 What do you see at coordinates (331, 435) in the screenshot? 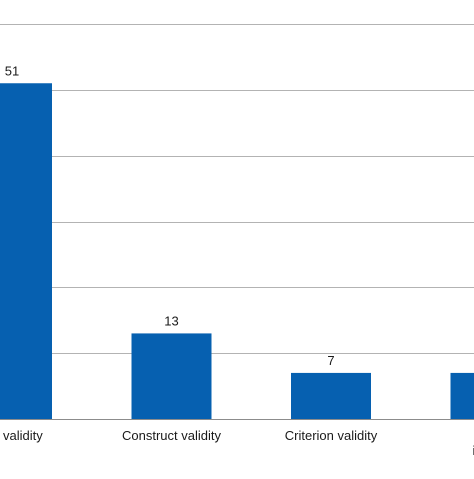
I see `category-label: Criterion validity` at bounding box center [331, 435].